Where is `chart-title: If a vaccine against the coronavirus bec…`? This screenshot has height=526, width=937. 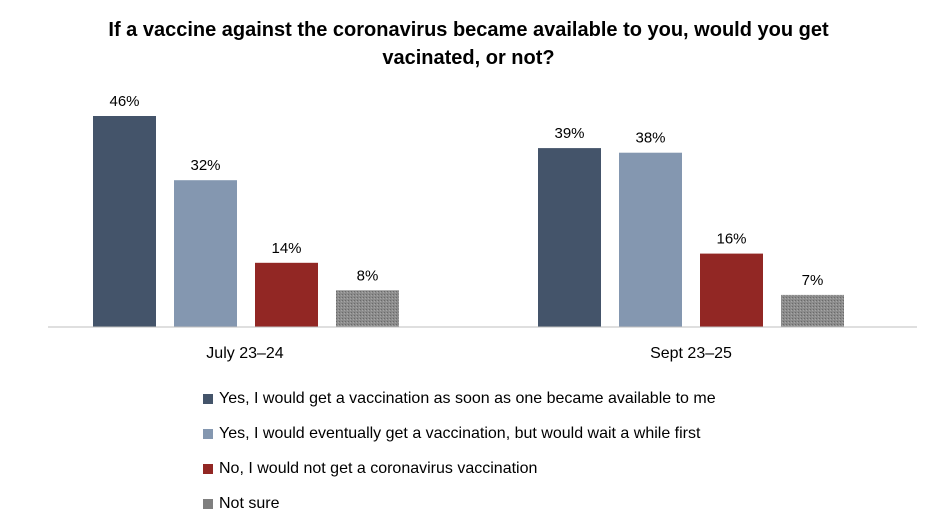
chart-title: If a vaccine against the coronavirus bec… is located at coordinates (468, 44).